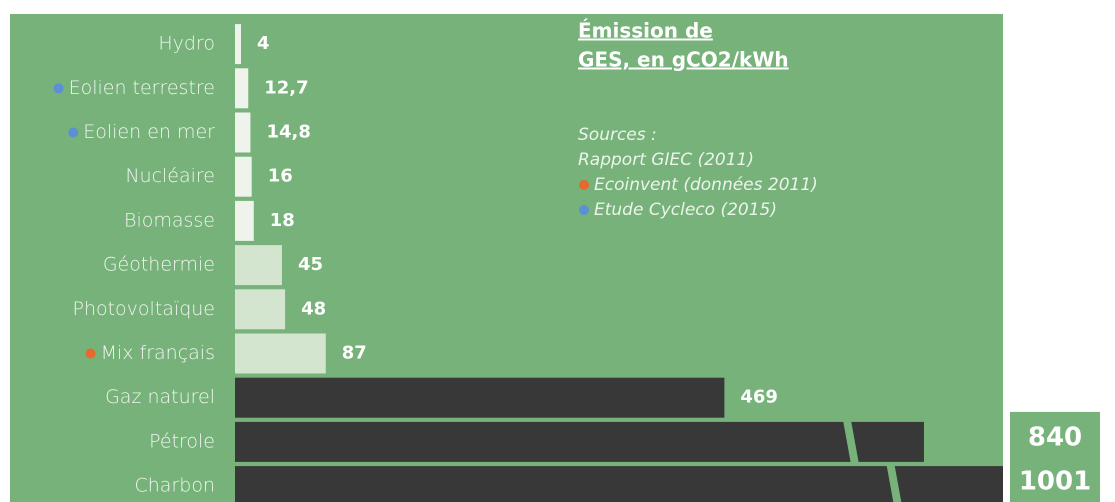  What do you see at coordinates (158, 353) in the screenshot?
I see `category-label: Mix français` at bounding box center [158, 353].